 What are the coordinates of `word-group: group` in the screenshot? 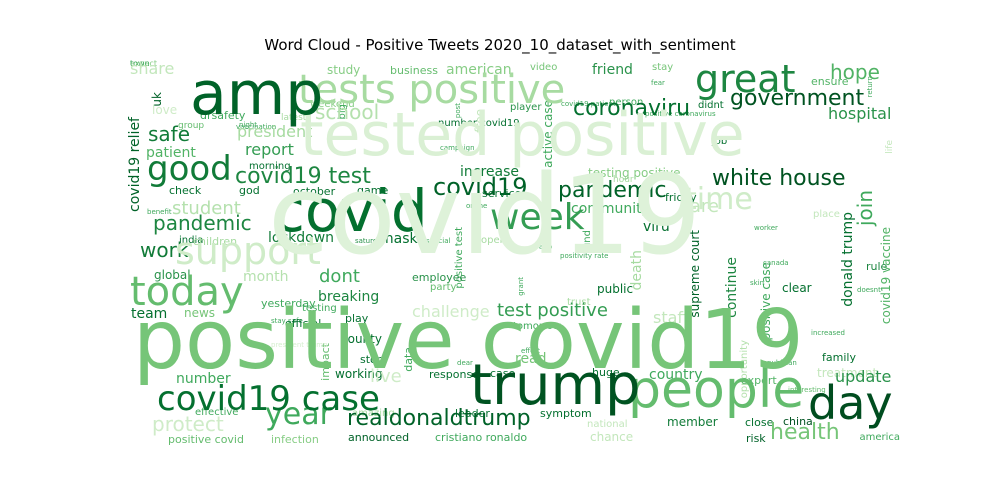 It's located at (191, 126).